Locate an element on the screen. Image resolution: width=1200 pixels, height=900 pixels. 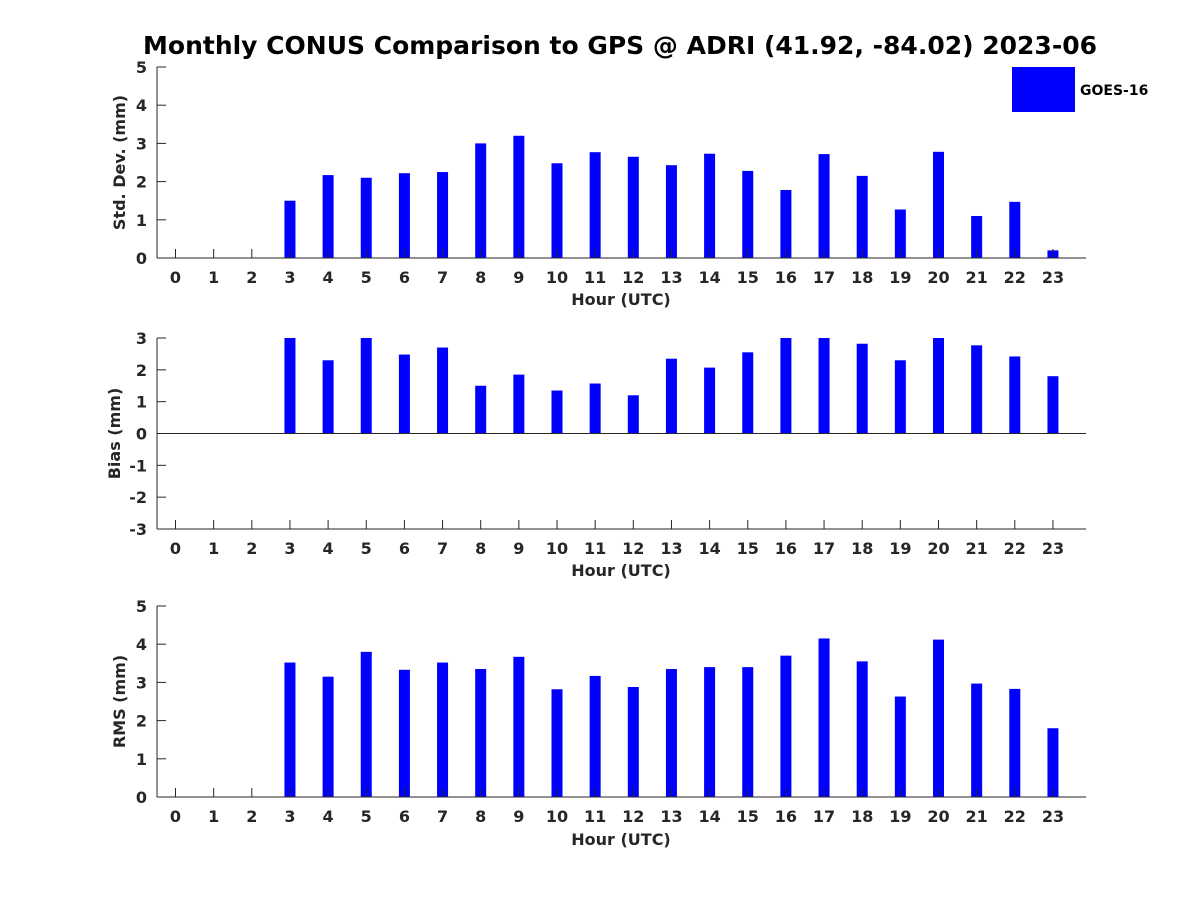
legend-swatch is located at coordinates (1043, 89).